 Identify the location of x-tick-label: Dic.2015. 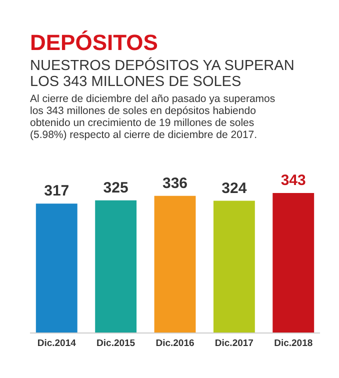
(116, 343).